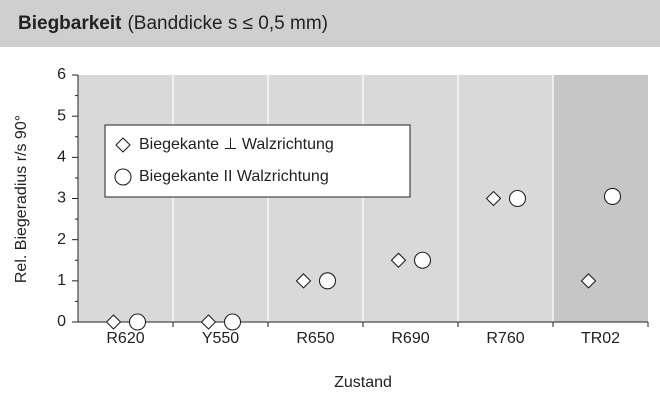 Image resolution: width=660 pixels, height=400 pixels. I want to click on header-title: Biegbarkeit (Banddicke s ≤ 0,5 mm), so click(173, 23).